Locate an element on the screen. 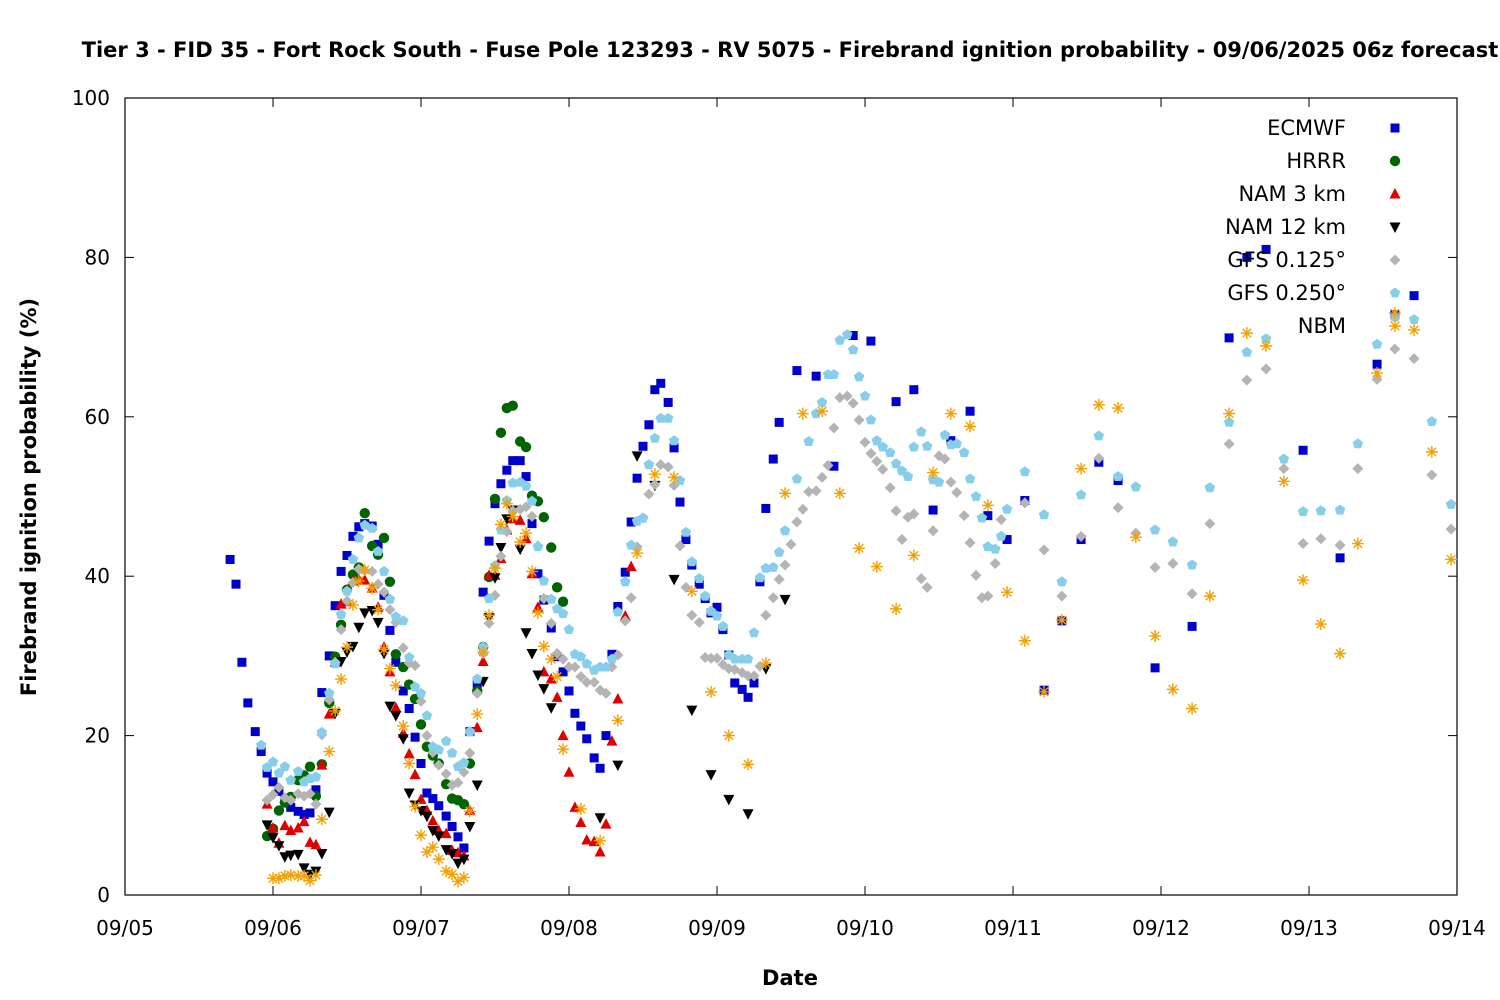 This screenshot has height=1000, width=1500. x-tick-label: 09/13 is located at coordinates (1309, 928).